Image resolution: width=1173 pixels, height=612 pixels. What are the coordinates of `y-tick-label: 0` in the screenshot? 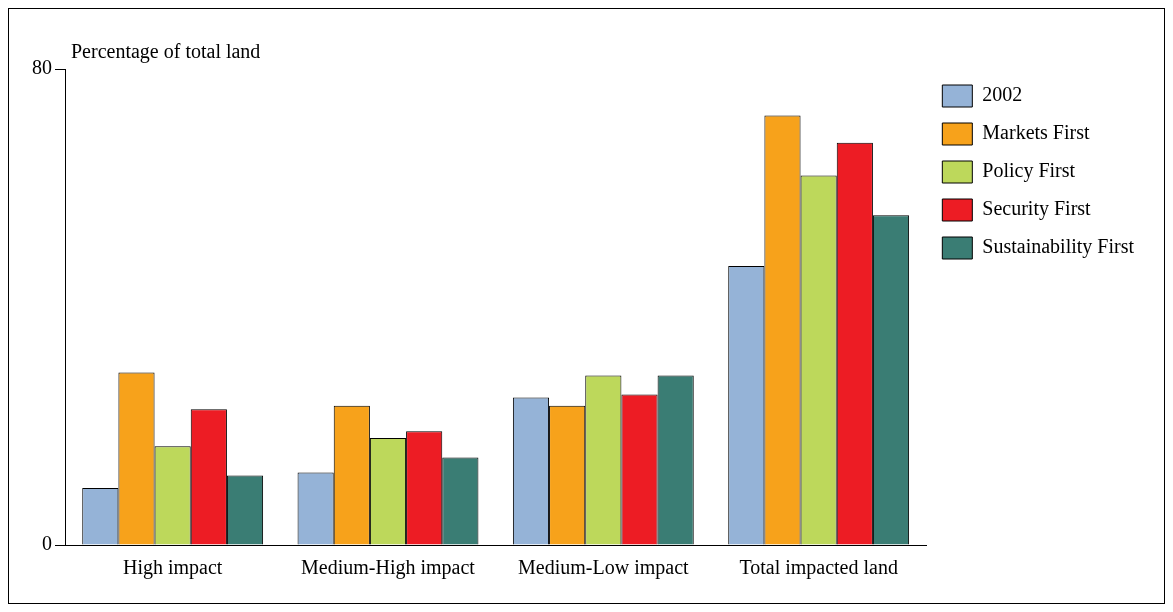 It's located at (47, 543).